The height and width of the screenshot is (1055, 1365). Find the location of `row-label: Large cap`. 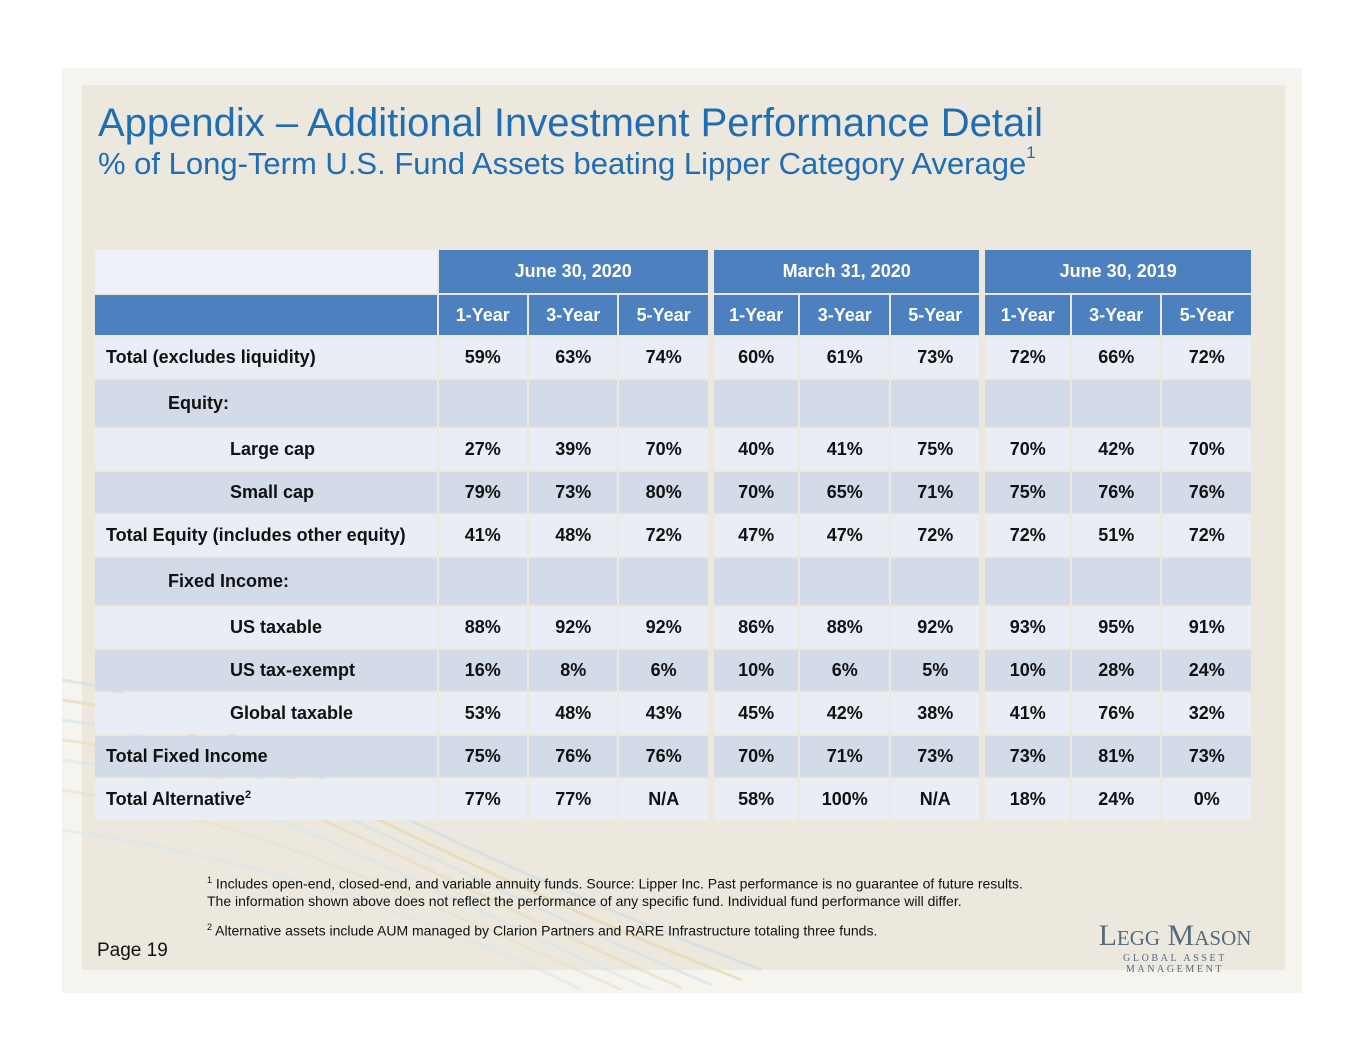

row-label: Large cap is located at coordinates (266, 449).